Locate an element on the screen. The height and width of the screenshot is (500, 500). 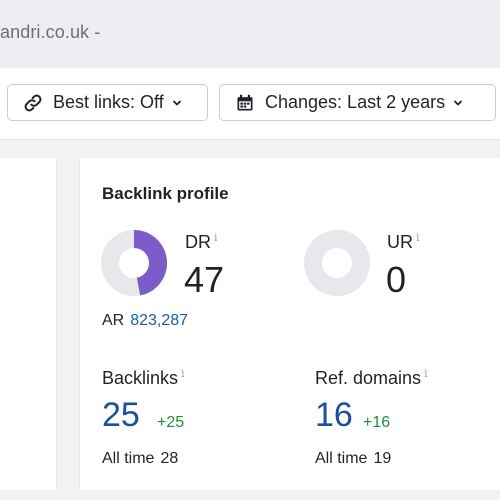
dr-label: DR i is located at coordinates (201, 242).